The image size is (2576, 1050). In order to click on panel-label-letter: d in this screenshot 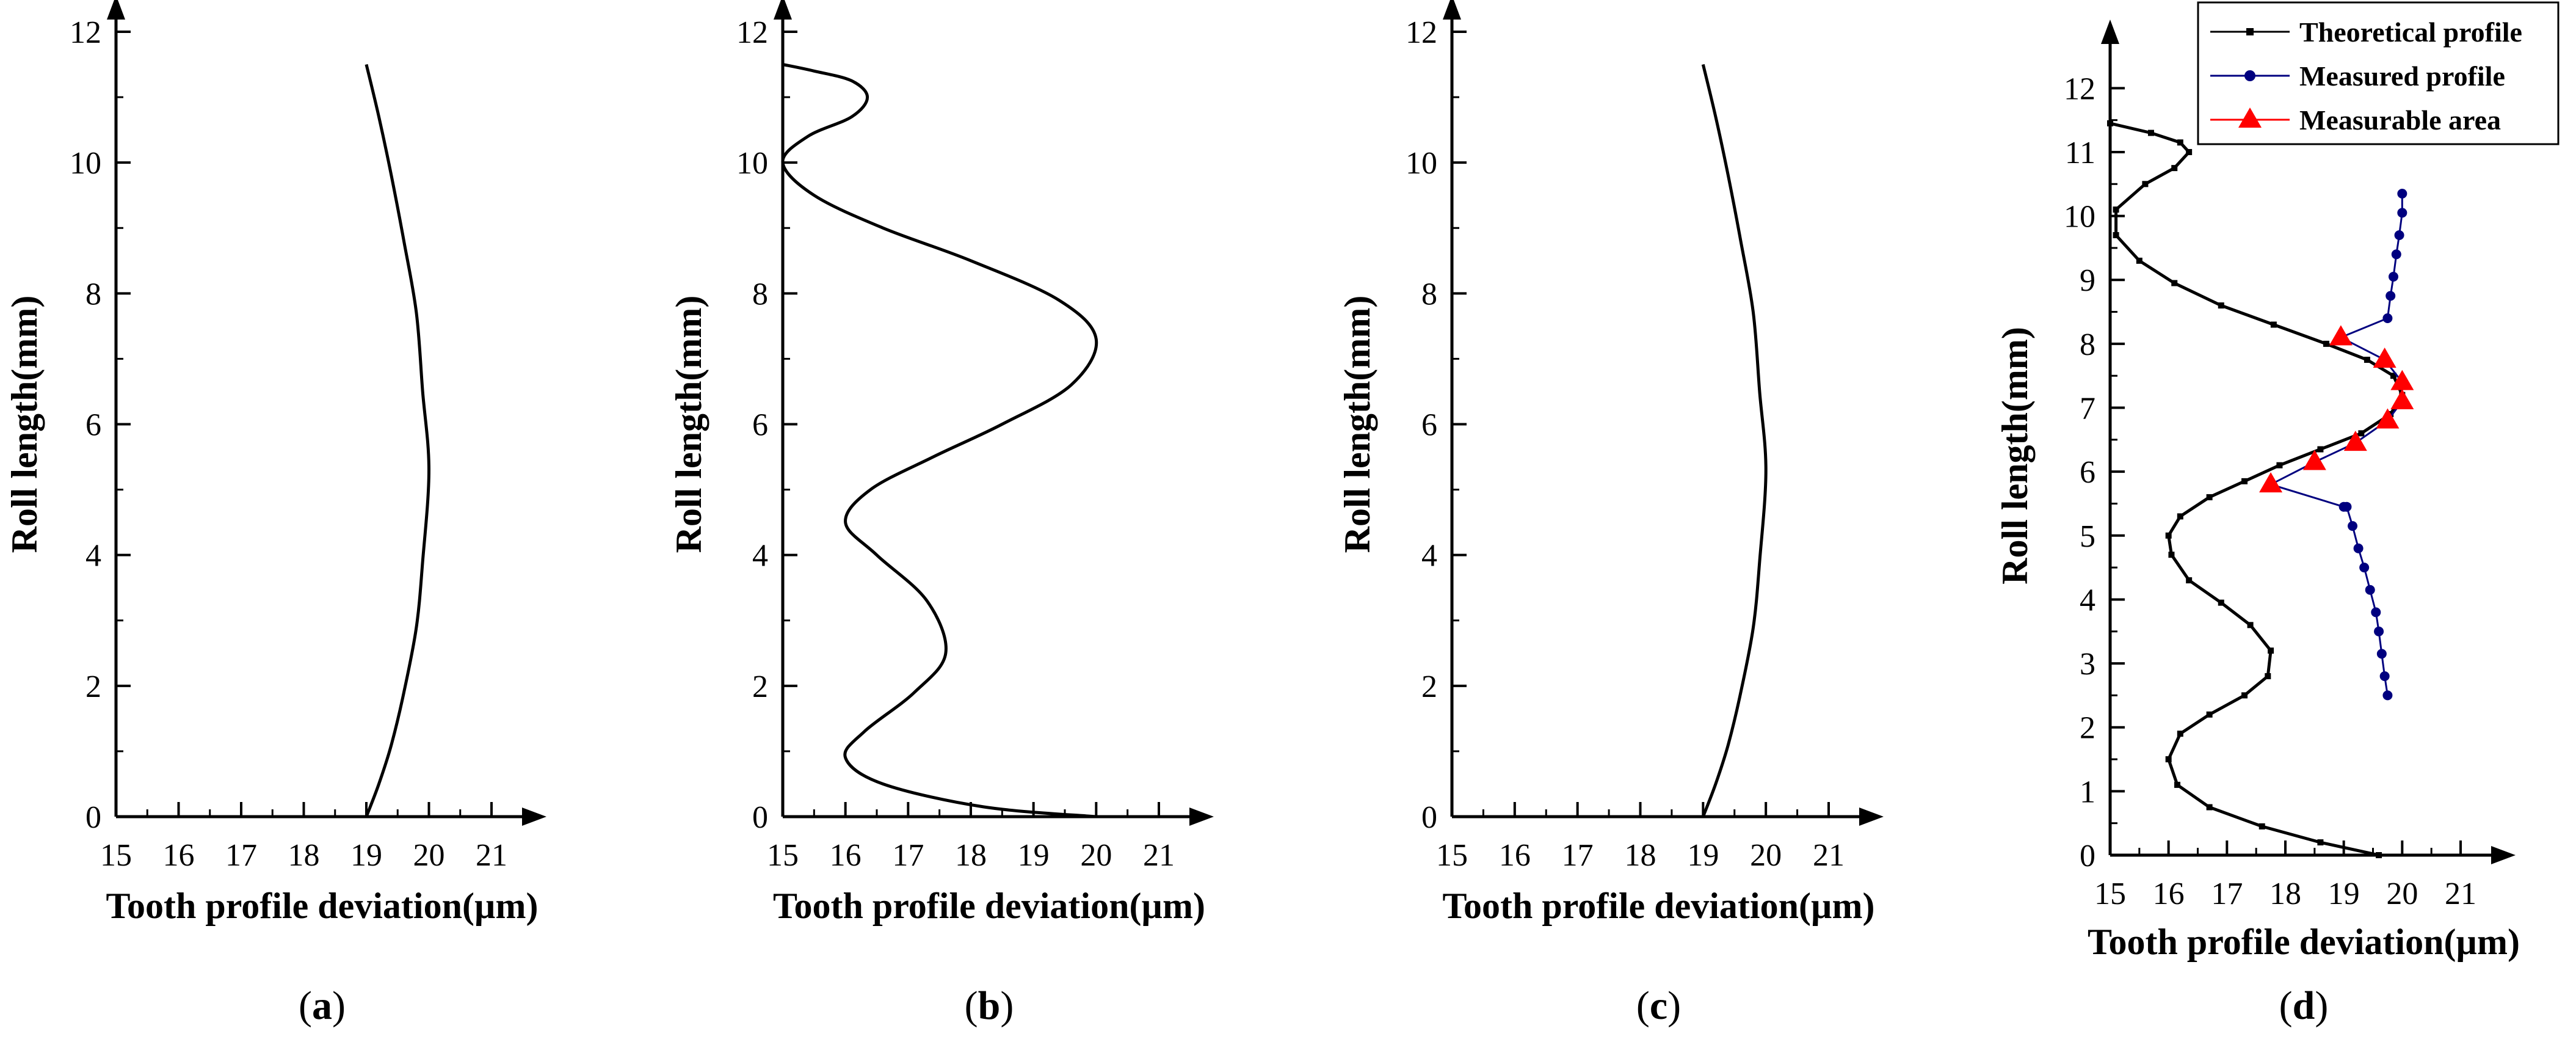, I will do `click(2304, 1006)`.